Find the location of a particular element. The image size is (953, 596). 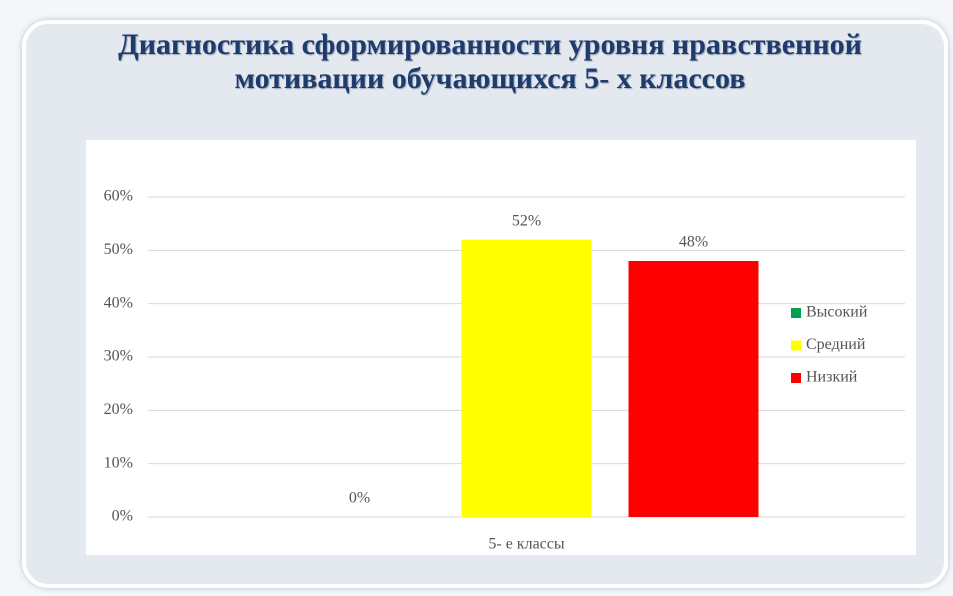

y-tick-label: 10% is located at coordinates (118, 462).